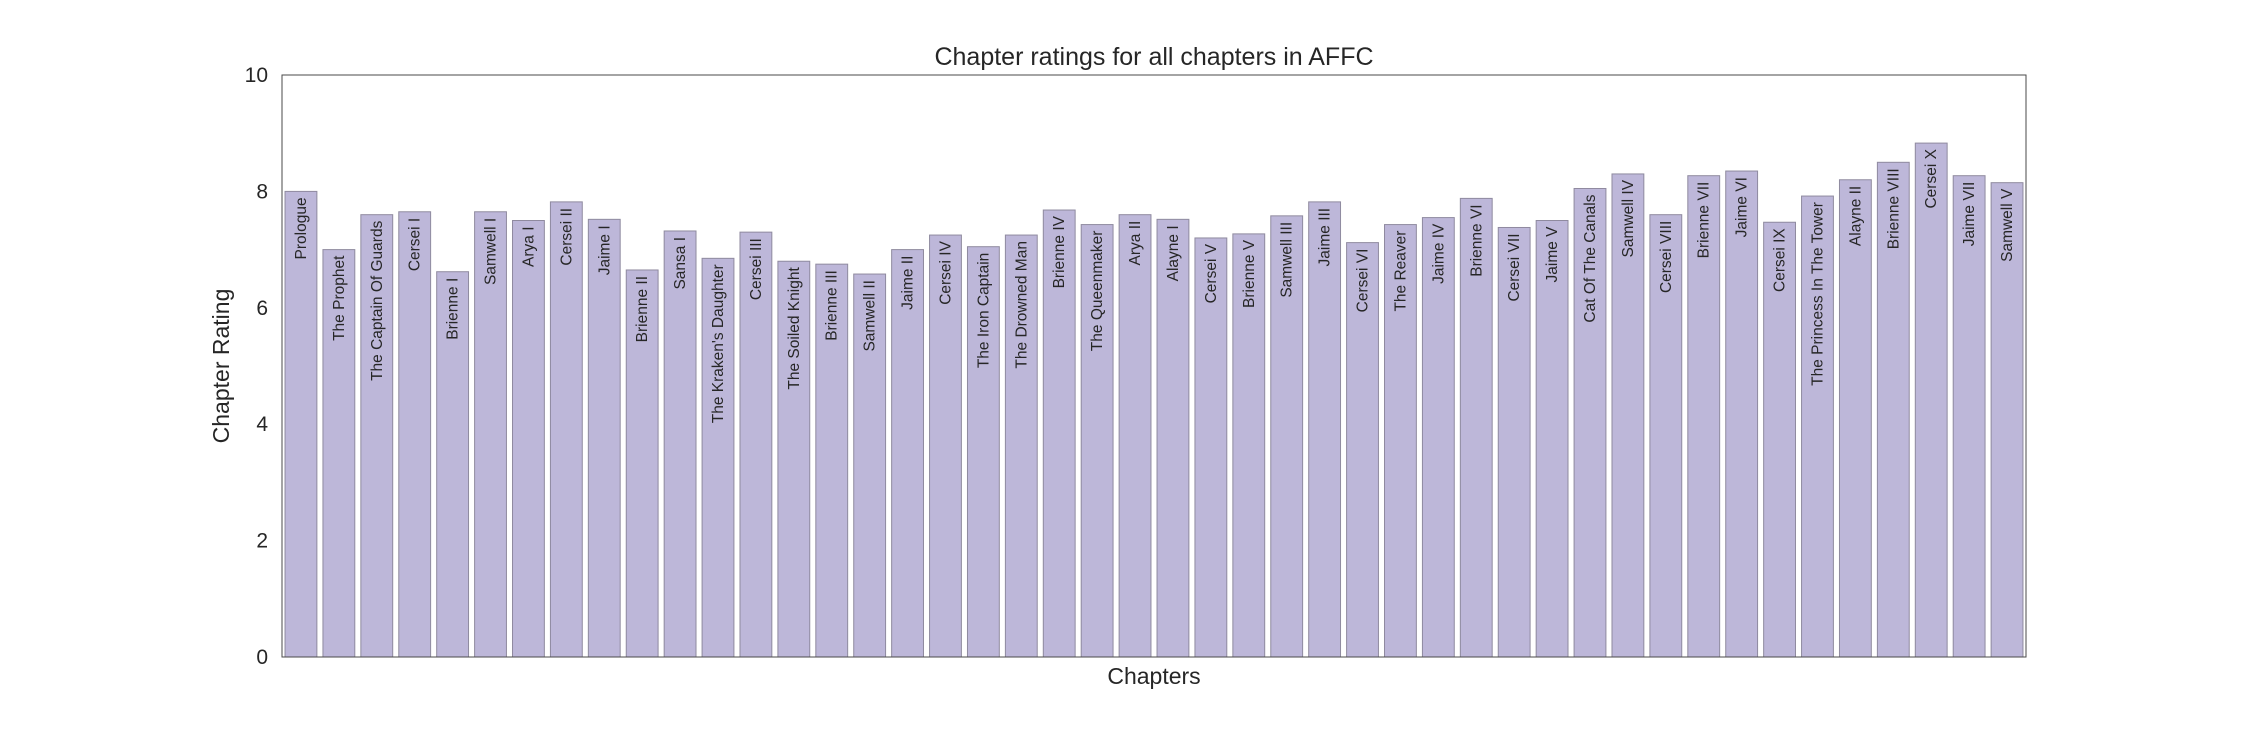 Image resolution: width=2250 pixels, height=750 pixels. I want to click on bar-category-label: Arya II, so click(1135, 243).